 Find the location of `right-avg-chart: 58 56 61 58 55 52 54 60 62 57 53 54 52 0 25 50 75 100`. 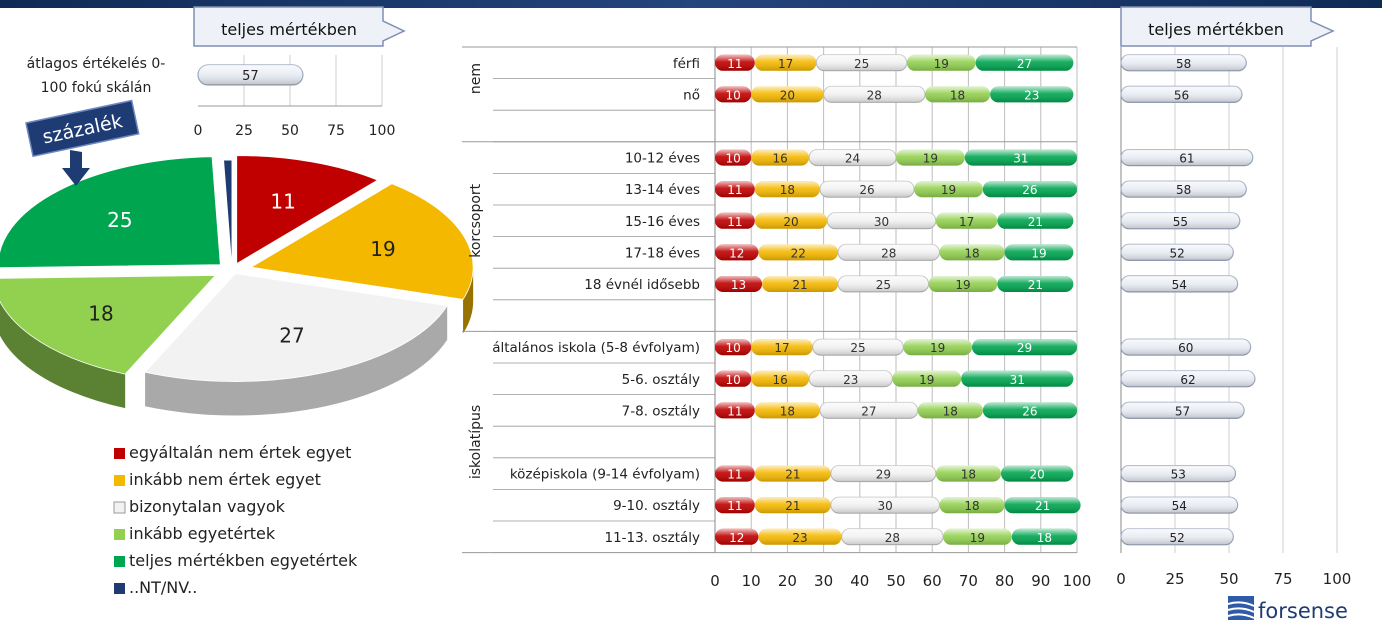

right-avg-chart: 58 56 61 58 55 52 54 60 62 57 53 54 52 0 25 50 75 100 is located at coordinates (1233, 317).